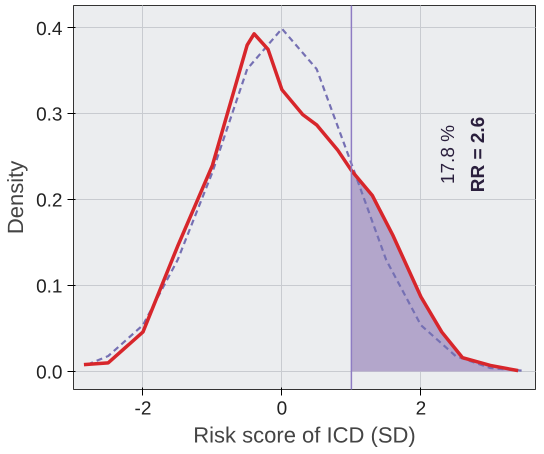 The image size is (544, 454). What do you see at coordinates (49, 29) in the screenshot?
I see `y-tick-label: 0.4` at bounding box center [49, 29].